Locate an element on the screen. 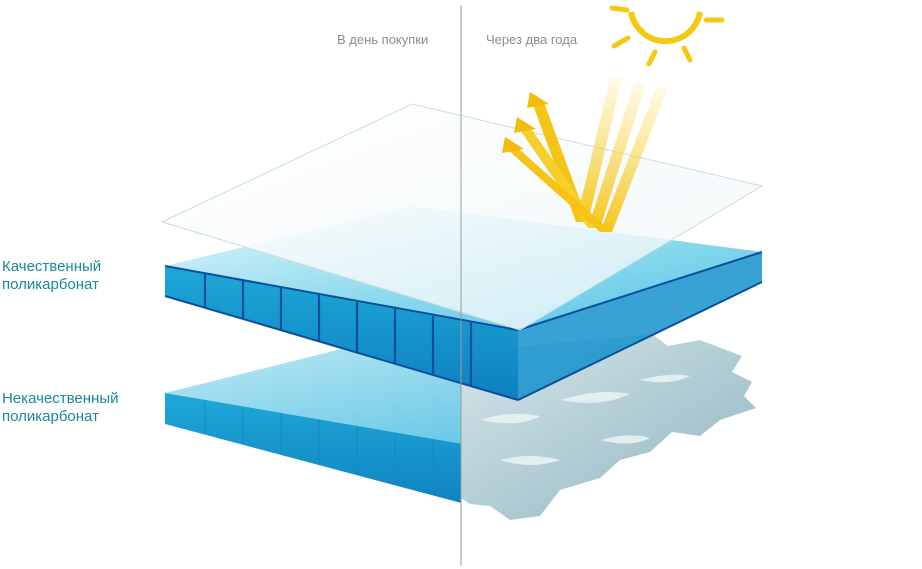 The width and height of the screenshot is (922, 569). label-poor-polycarbonate: Некачественный поликарбонат is located at coordinates (60, 408).